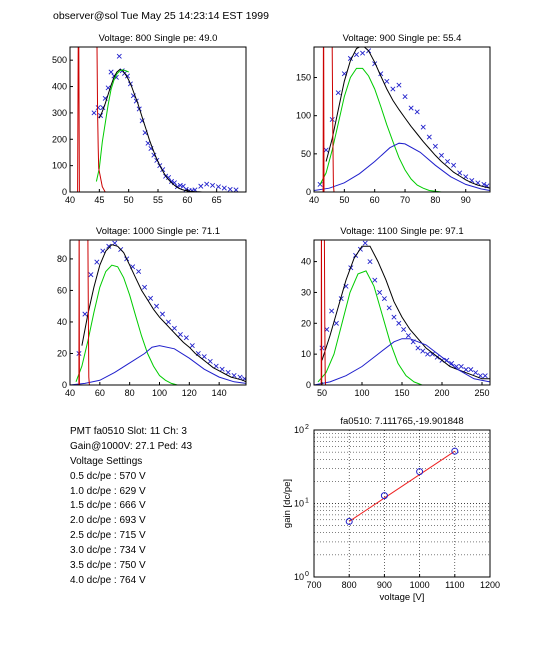 The width and height of the screenshot is (540, 648). Describe the element at coordinates (59, 60) in the screenshot. I see `y-tick-label: 500` at that location.